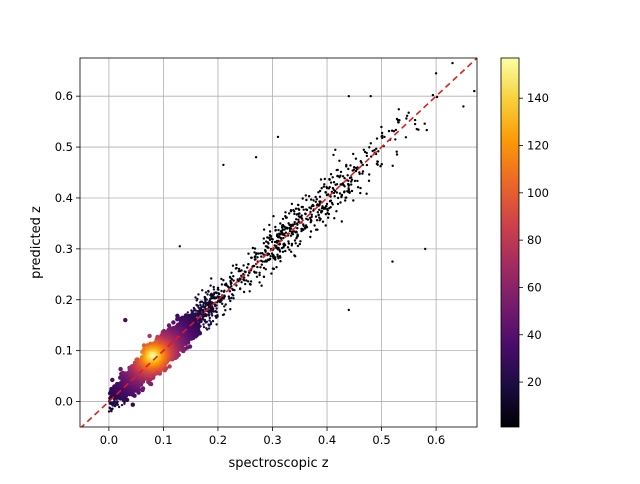 This screenshot has height=484, width=640. I want to click on colorbar, so click(510, 242).